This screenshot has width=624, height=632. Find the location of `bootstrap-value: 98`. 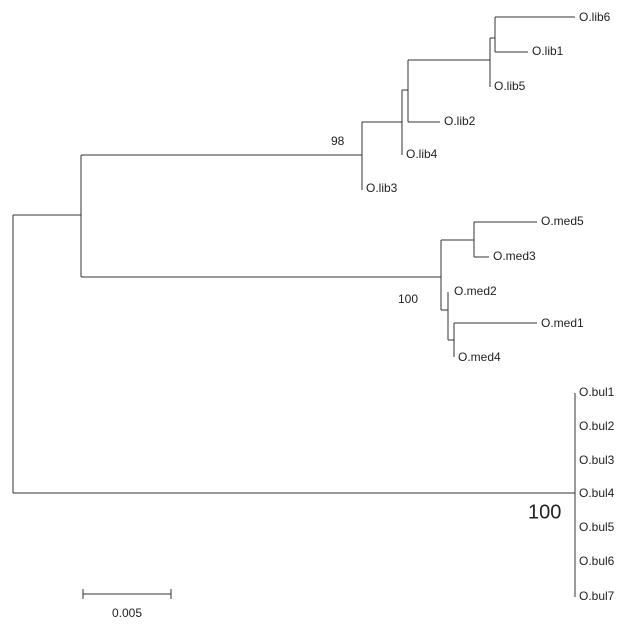

bootstrap-value: 98 is located at coordinates (338, 141).